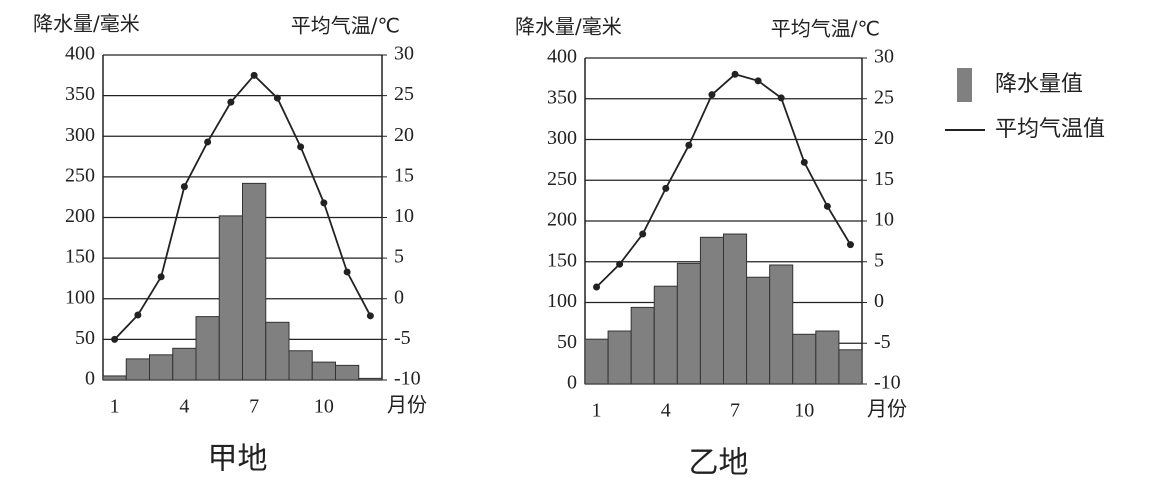 This screenshot has height=482, width=1171. Describe the element at coordinates (1039, 84) in the screenshot. I see `legend-label: 降水量值` at that location.